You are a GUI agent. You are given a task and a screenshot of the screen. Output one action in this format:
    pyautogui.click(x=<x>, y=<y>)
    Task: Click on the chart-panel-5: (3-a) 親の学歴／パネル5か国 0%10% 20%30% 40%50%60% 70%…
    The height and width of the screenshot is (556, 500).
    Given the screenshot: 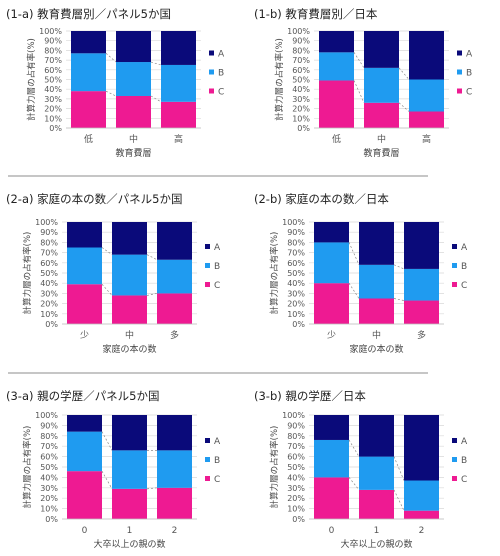 What is the action you would take?
    pyautogui.click(x=113, y=469)
    